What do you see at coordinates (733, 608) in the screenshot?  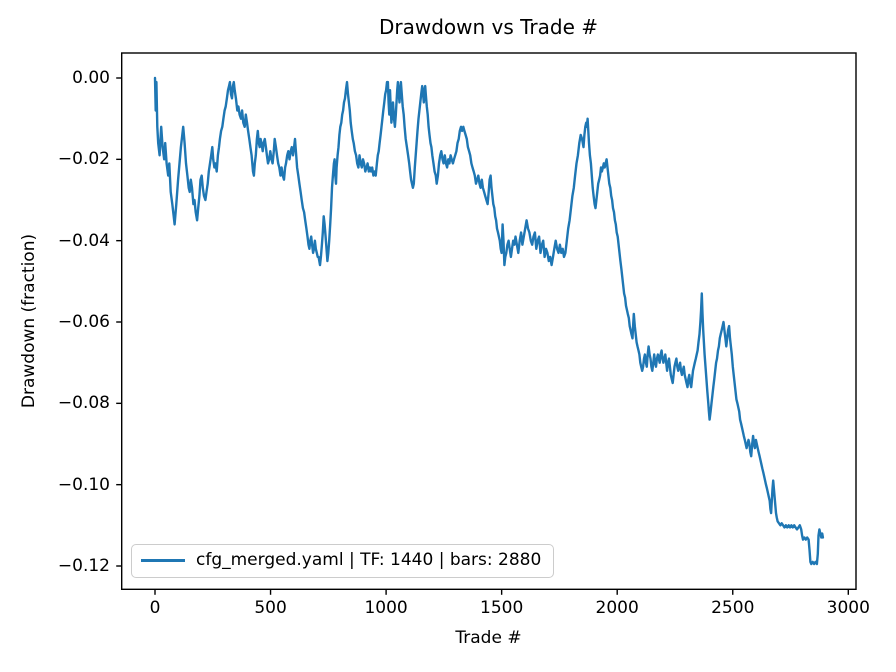 I see `x-tick-label: 2500` at bounding box center [733, 608].